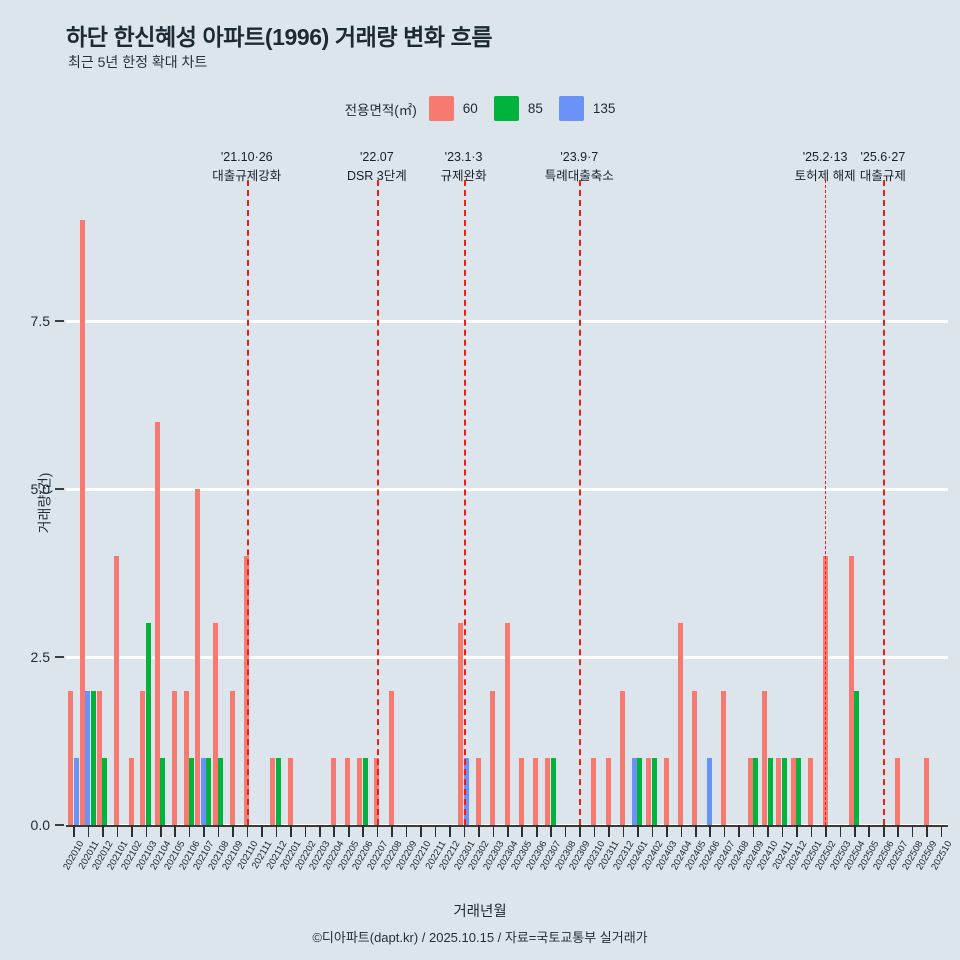 The width and height of the screenshot is (960, 960). What do you see at coordinates (246, 167) in the screenshot?
I see `annotation-label: '21.10·26 대출규제강화` at bounding box center [246, 167].